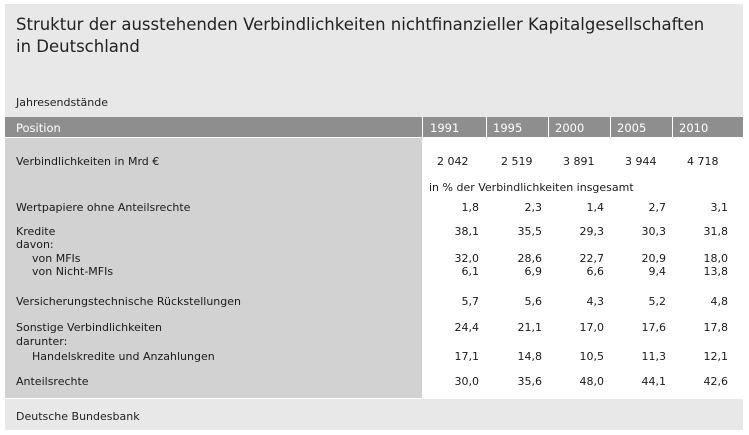 The image size is (749, 435). What do you see at coordinates (530, 258) in the screenshot?
I see `cell-von-mfis-1995: 28,6` at bounding box center [530, 258].